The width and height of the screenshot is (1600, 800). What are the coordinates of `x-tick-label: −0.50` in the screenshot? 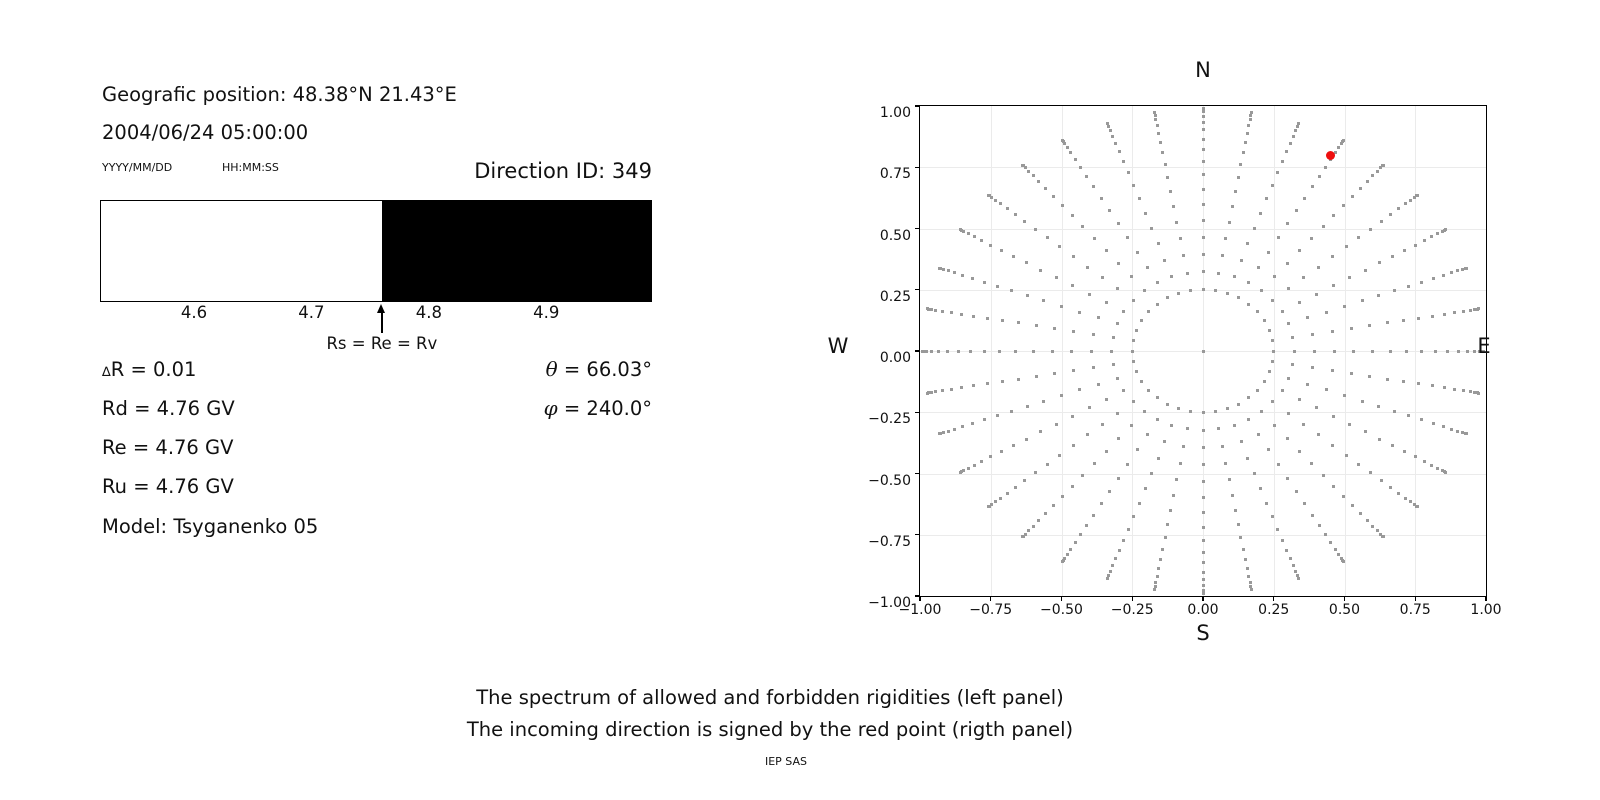 It's located at (1061, 610).